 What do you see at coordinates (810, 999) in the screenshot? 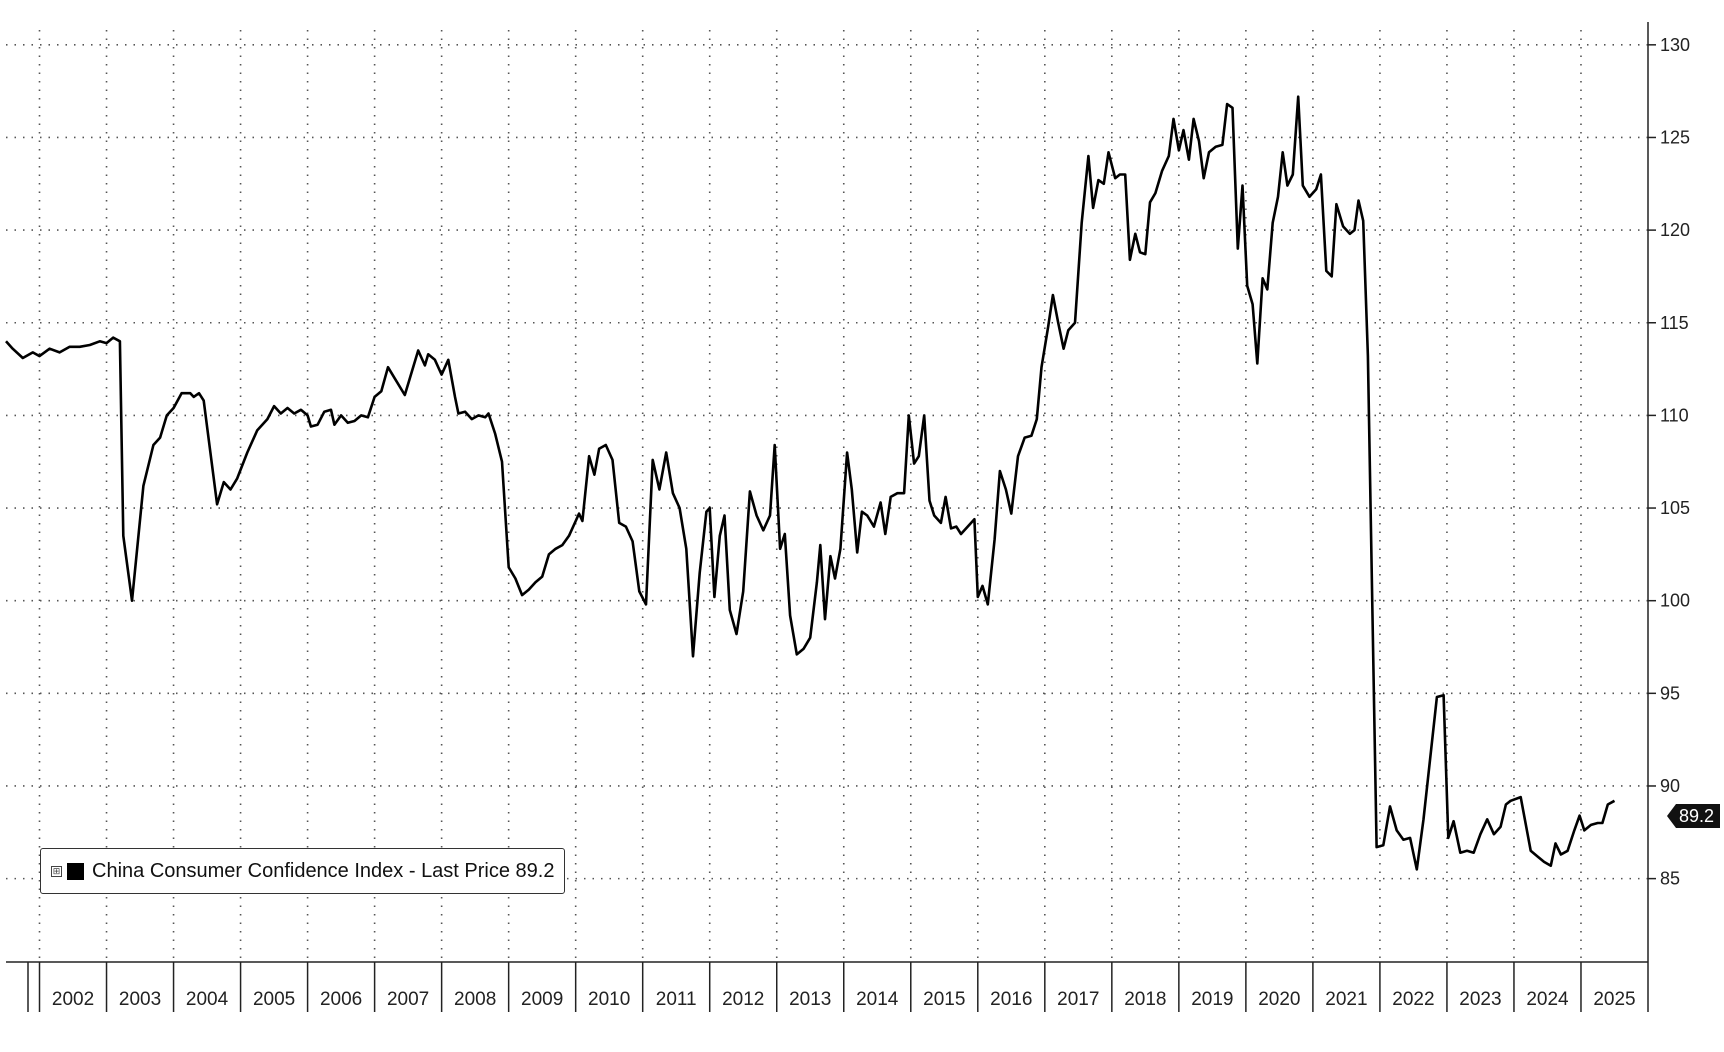
I see `x-tick-label: 2013` at bounding box center [810, 999].